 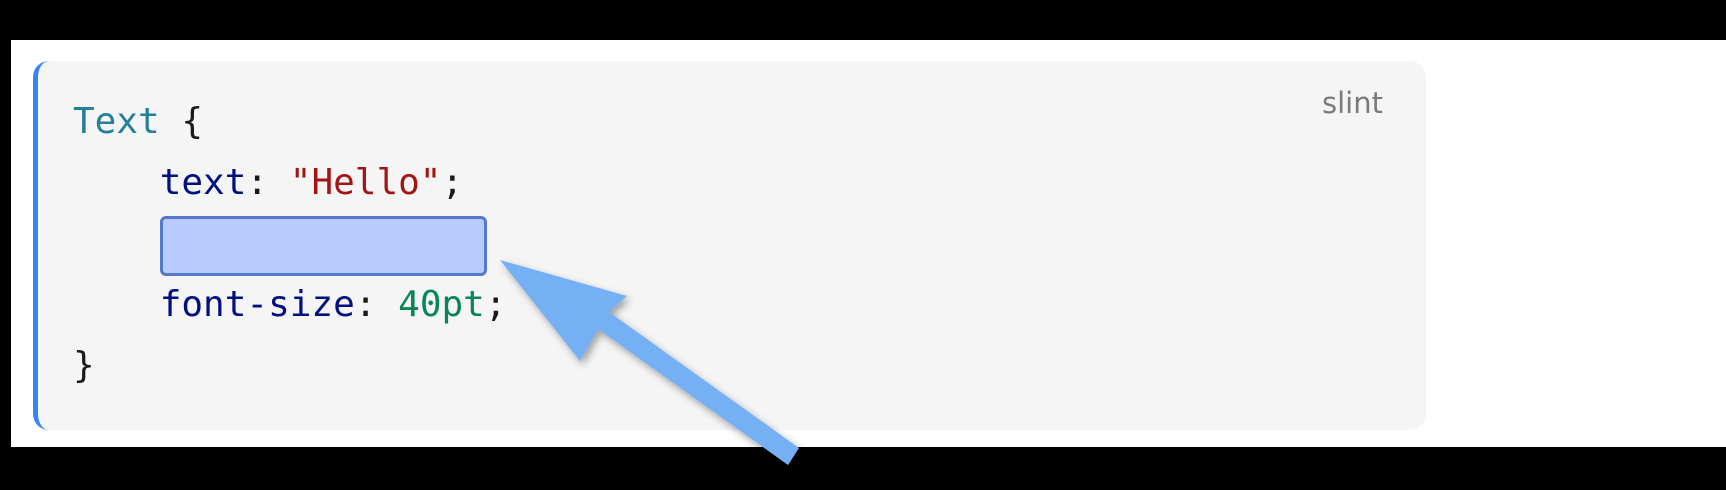 I want to click on code-token-punct: {, so click(x=181, y=121).